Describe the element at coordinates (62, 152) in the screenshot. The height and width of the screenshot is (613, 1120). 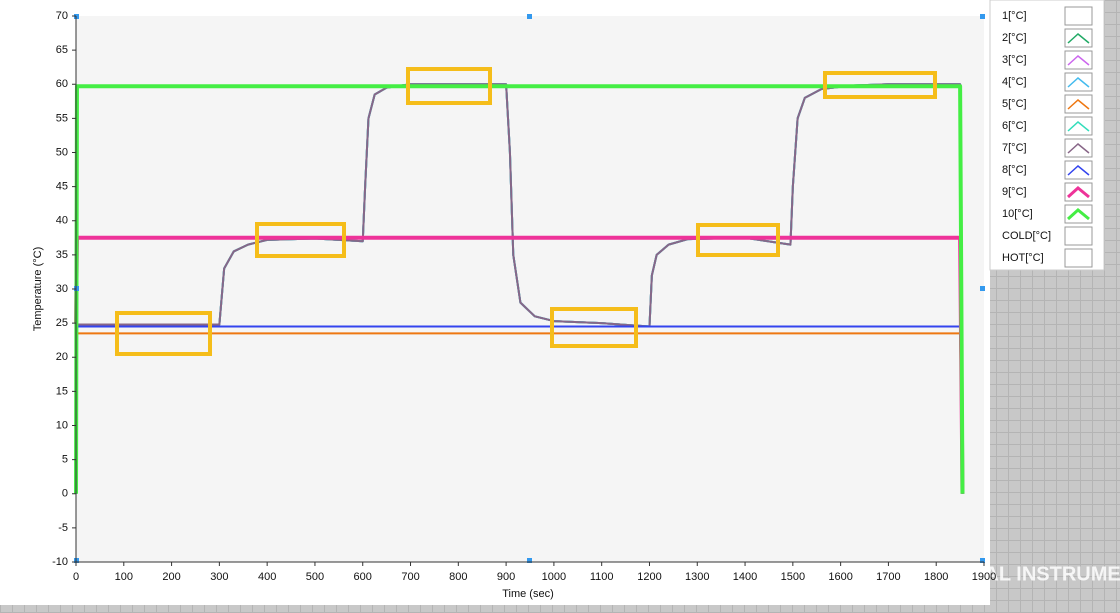
I see `y-tick-label: 50` at that location.